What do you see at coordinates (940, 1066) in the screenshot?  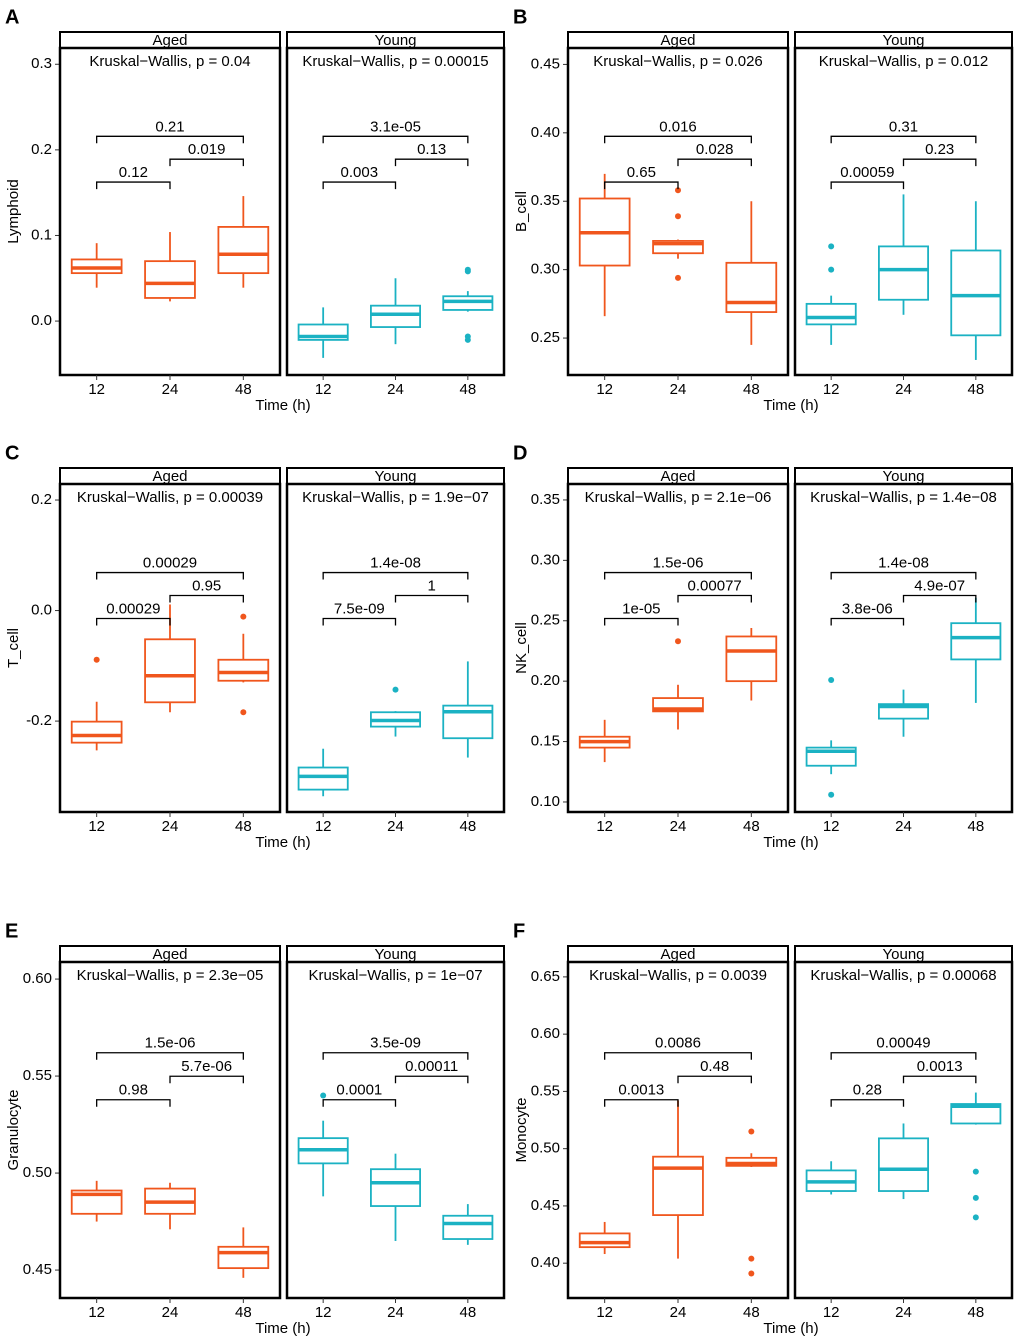 I see `comparison-label: 0.0013` at bounding box center [940, 1066].